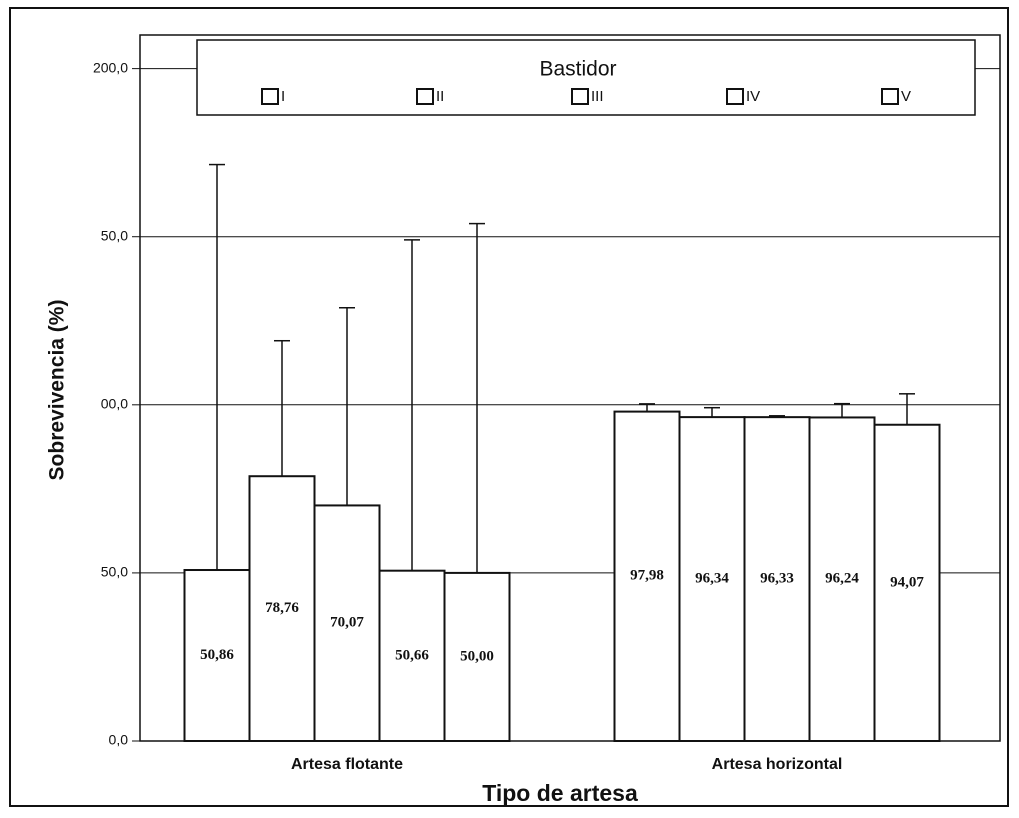 The height and width of the screenshot is (818, 1019). Describe the element at coordinates (347, 623) in the screenshot. I see `value-label: 70,07` at that location.